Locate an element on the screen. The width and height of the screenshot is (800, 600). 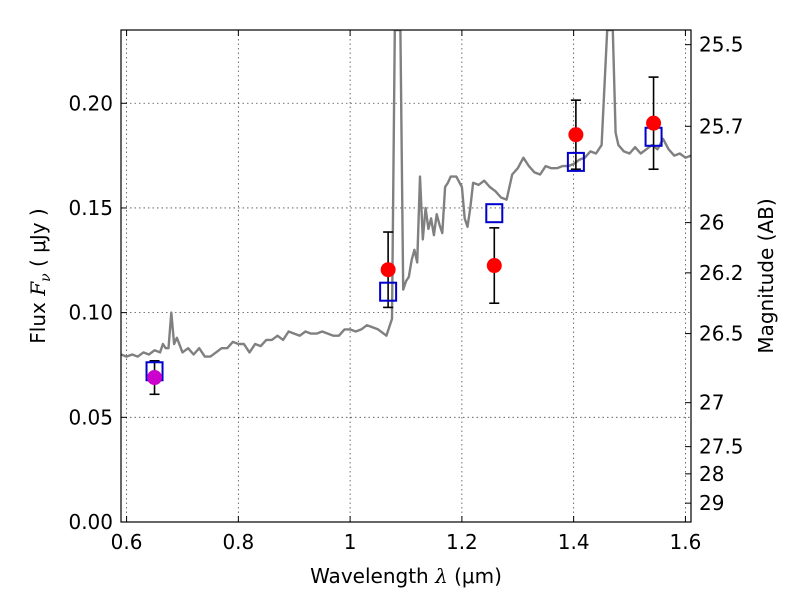
y-tick-label: 0.15 is located at coordinates (90, 208).